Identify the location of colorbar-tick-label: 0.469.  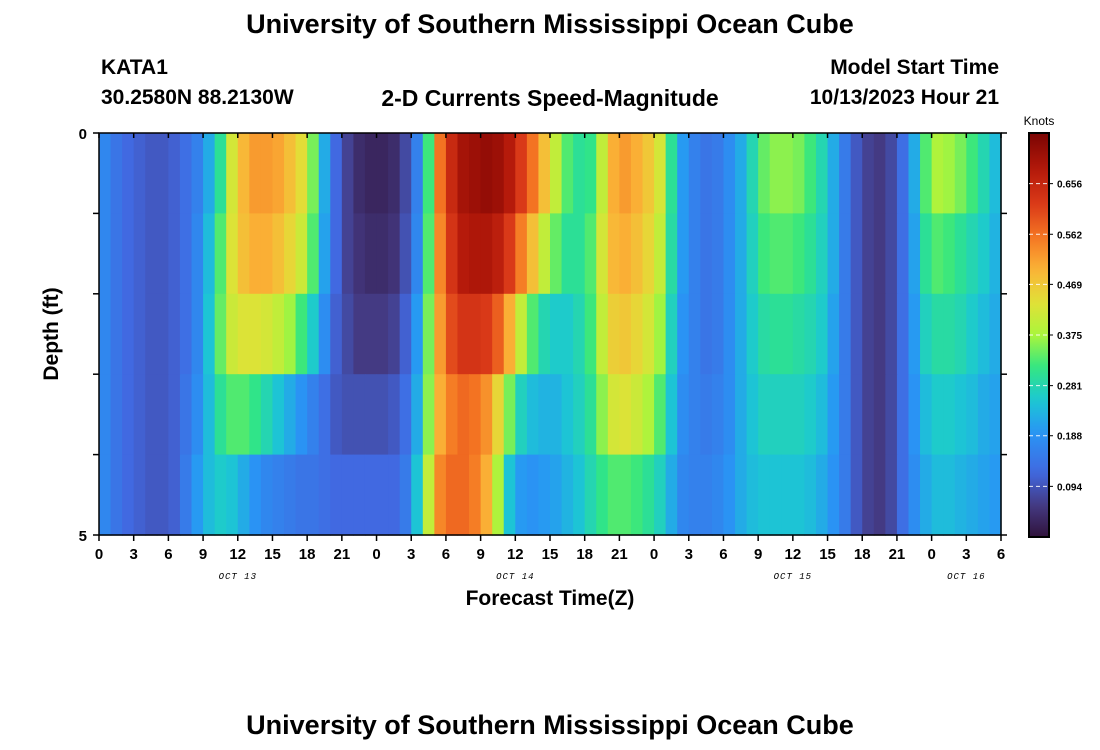
(1069, 285).